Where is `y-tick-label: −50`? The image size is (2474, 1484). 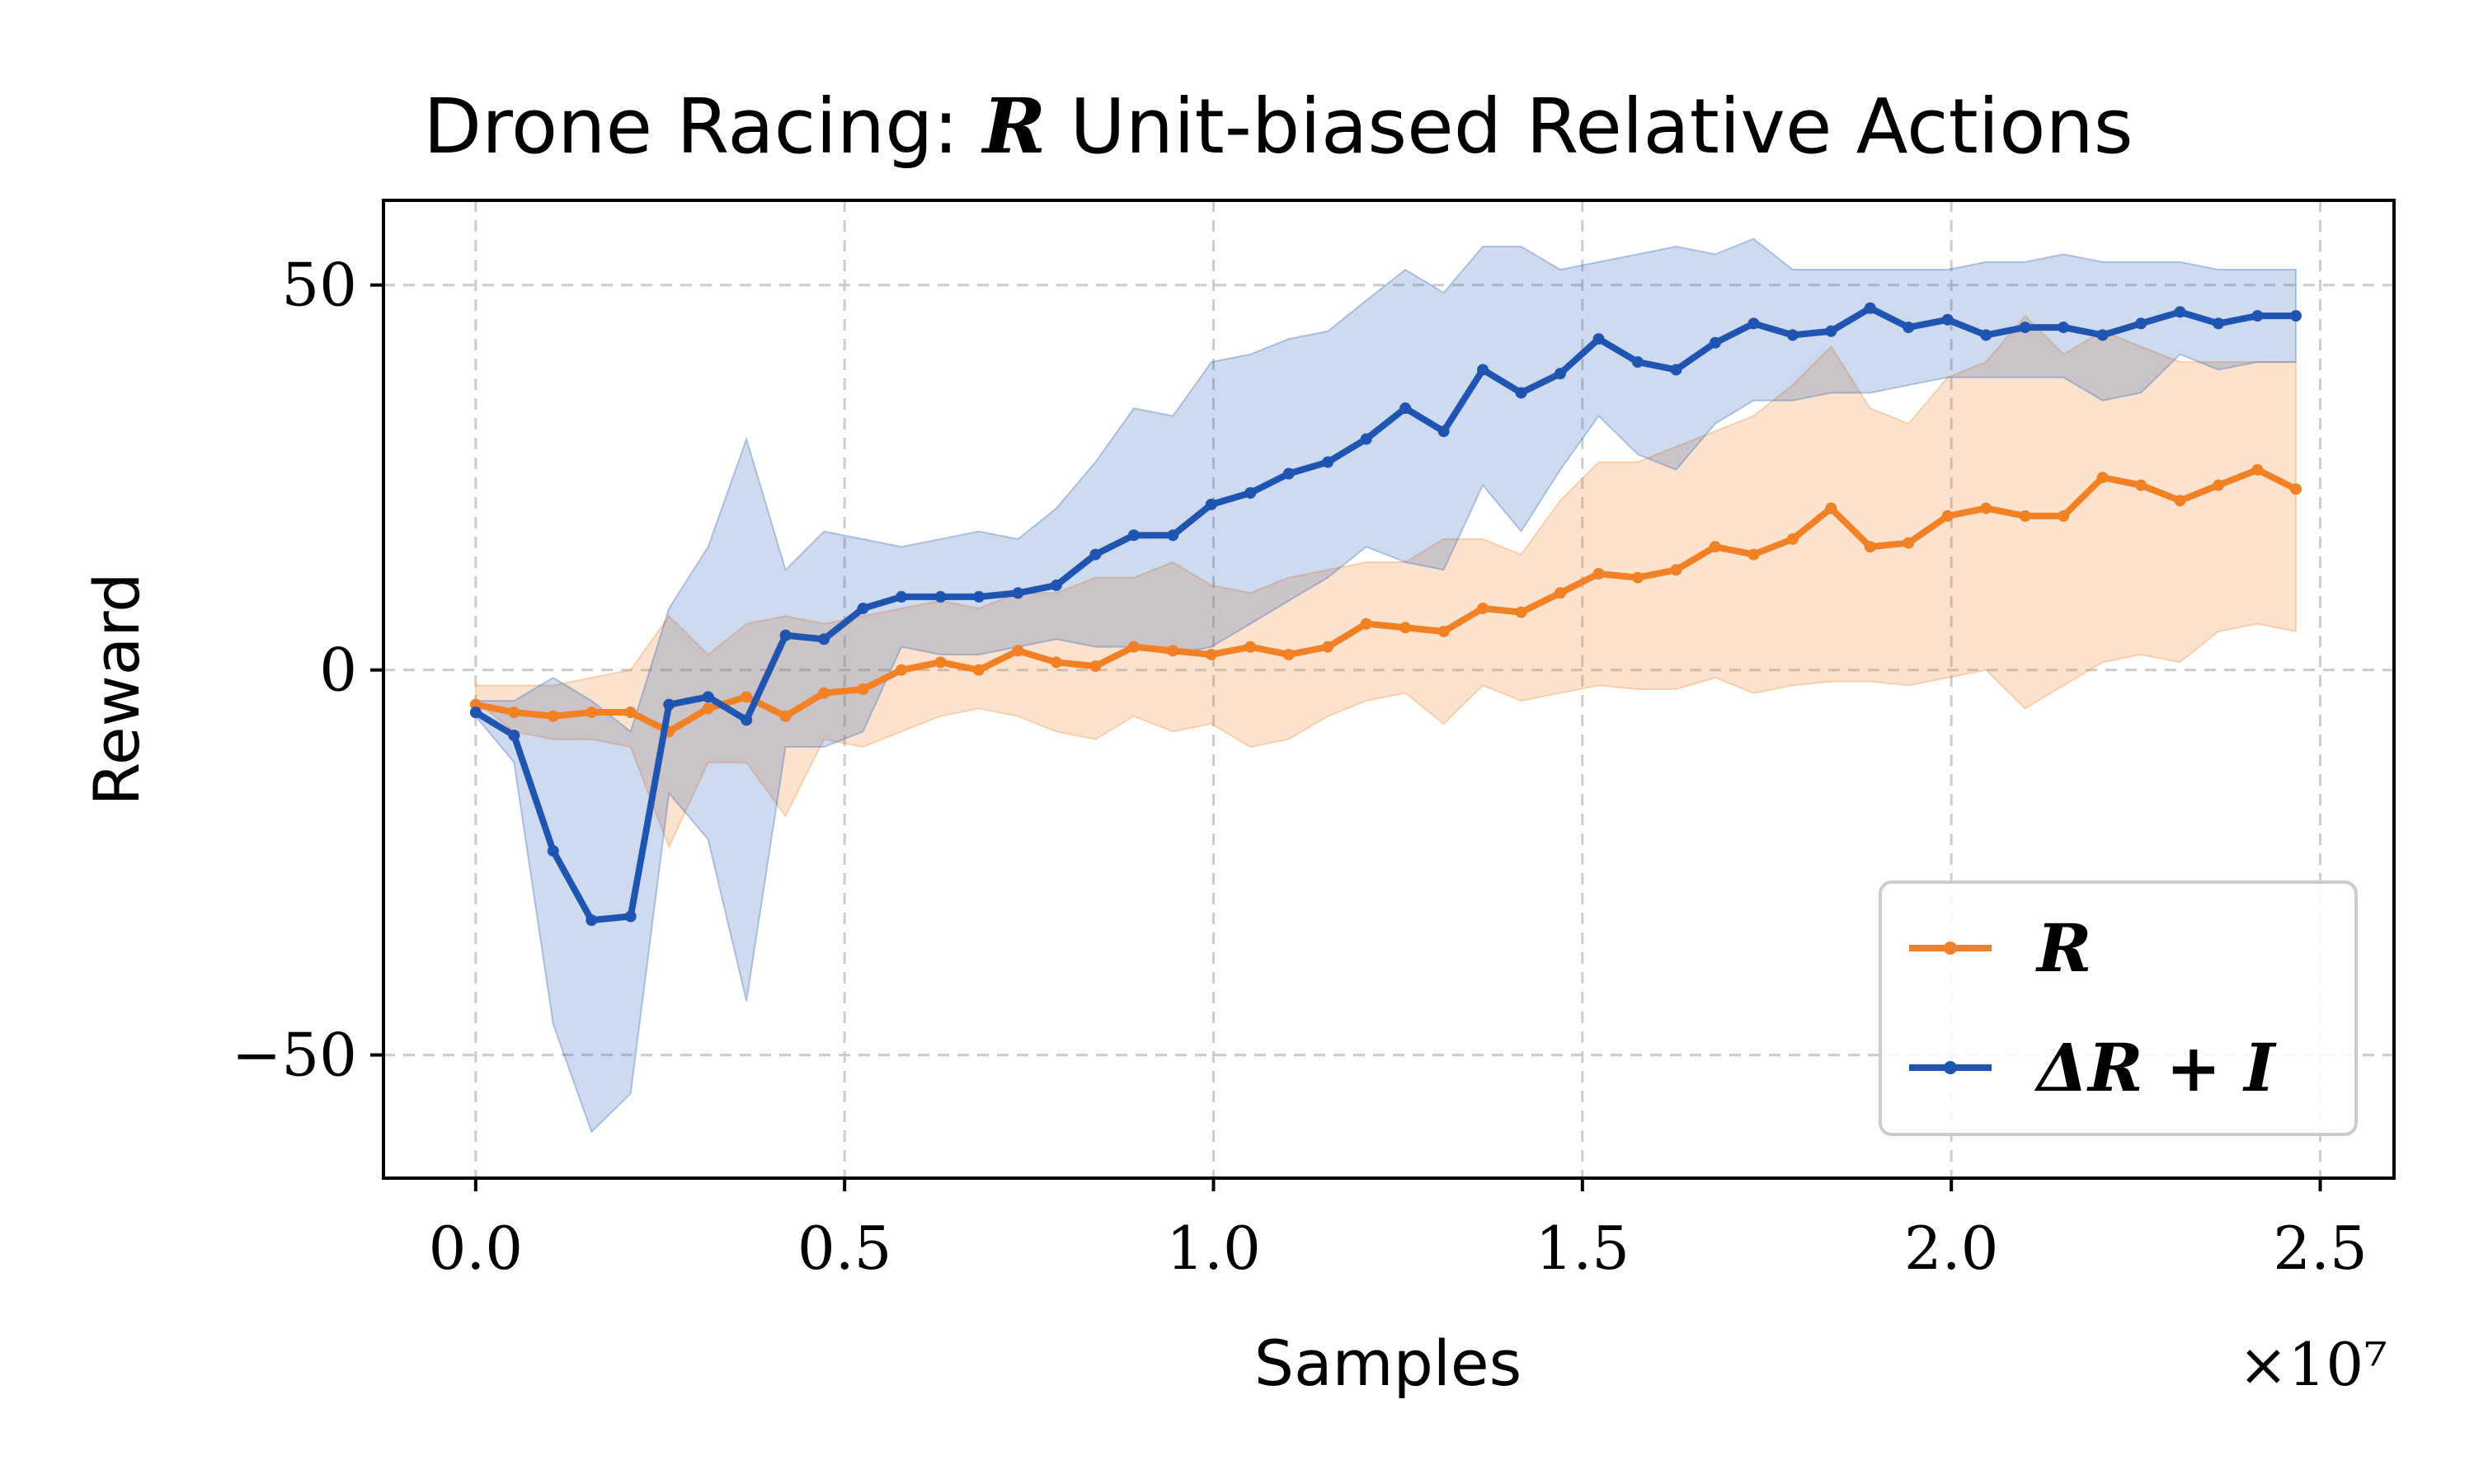 y-tick-label: −50 is located at coordinates (294, 1055).